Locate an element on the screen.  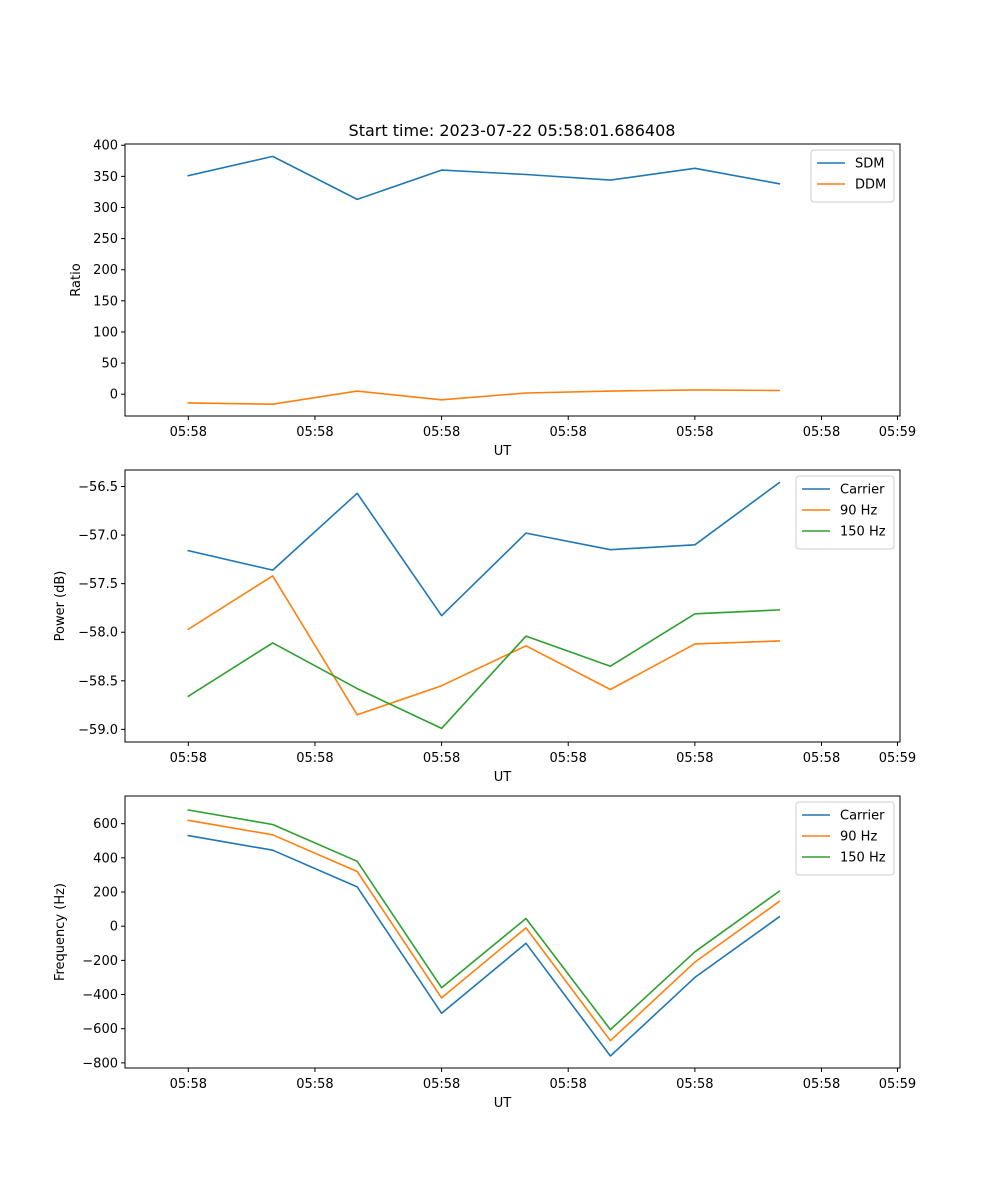
y-tick-label: 50 is located at coordinates (109, 364).